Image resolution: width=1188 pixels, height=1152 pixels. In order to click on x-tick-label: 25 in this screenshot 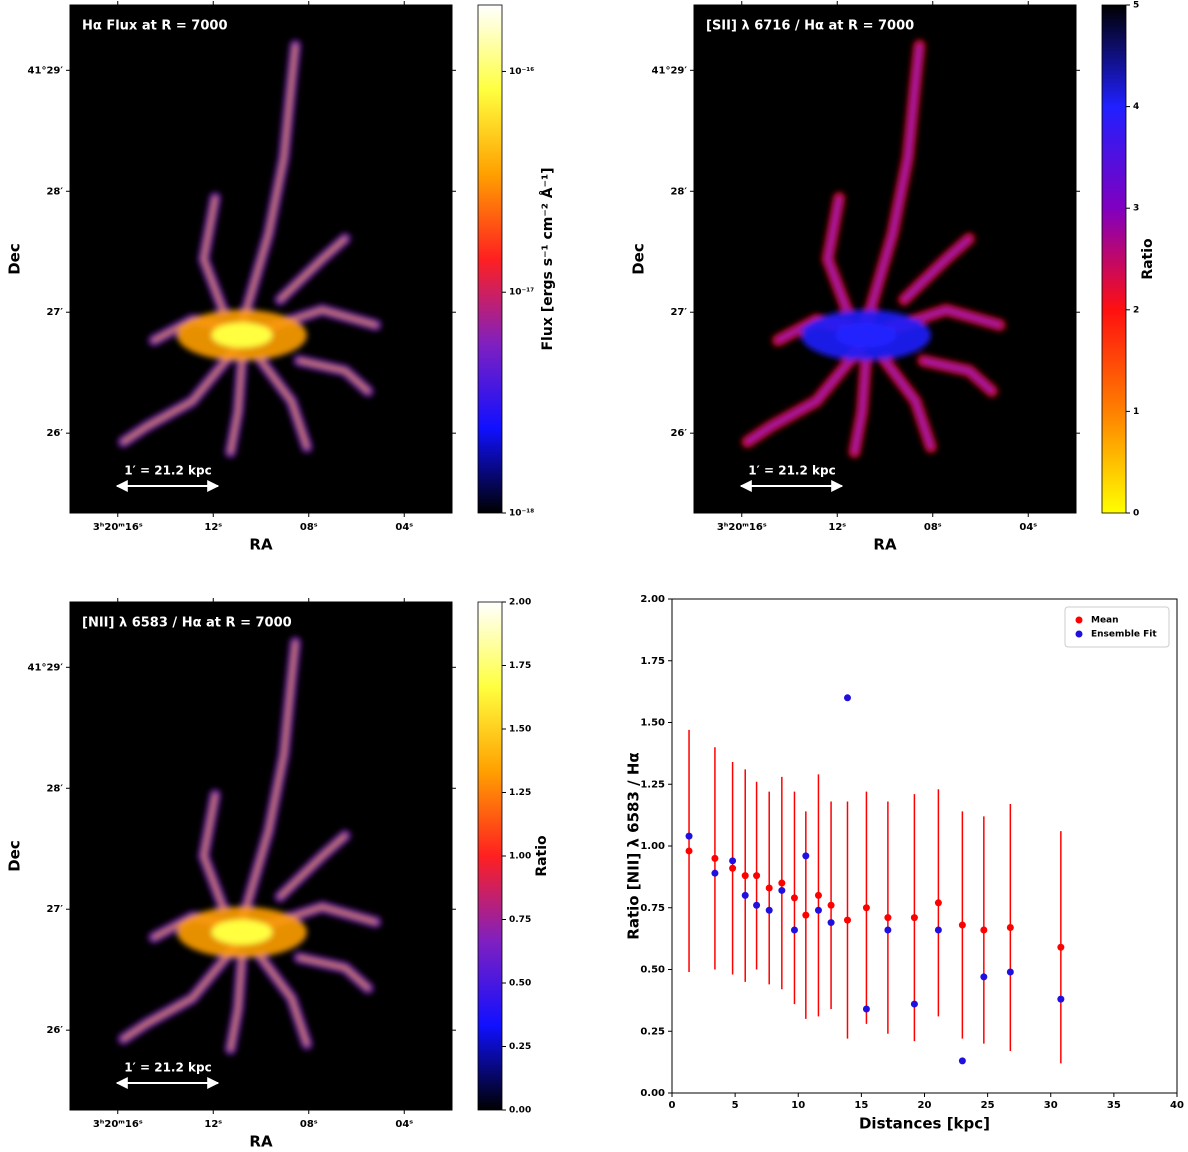, I will do `click(988, 1105)`.